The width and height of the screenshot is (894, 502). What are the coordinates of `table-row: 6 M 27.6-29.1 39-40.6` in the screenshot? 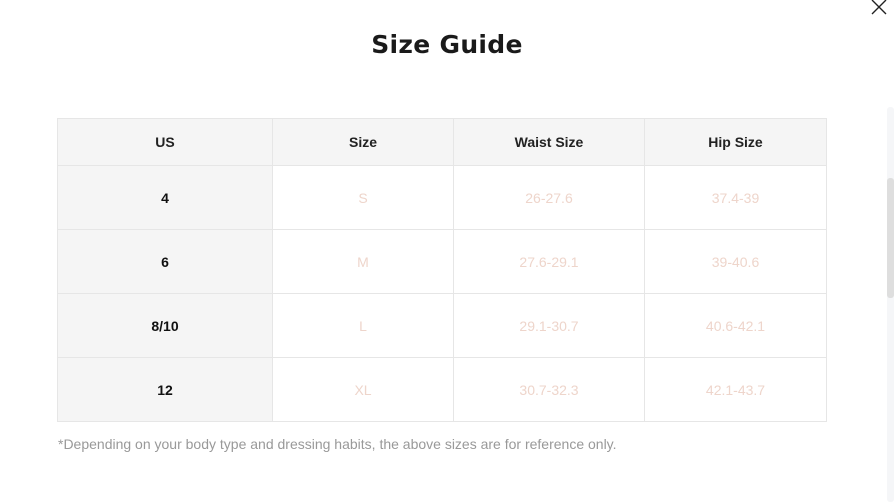 It's located at (442, 261).